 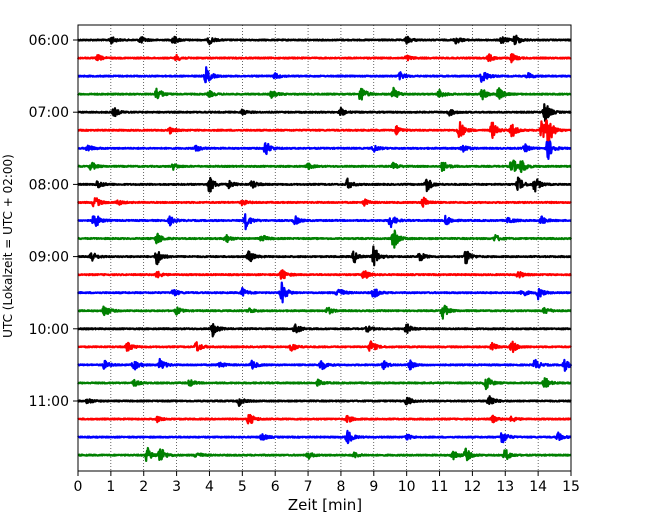 I want to click on x-tick-label: 10, so click(x=407, y=487).